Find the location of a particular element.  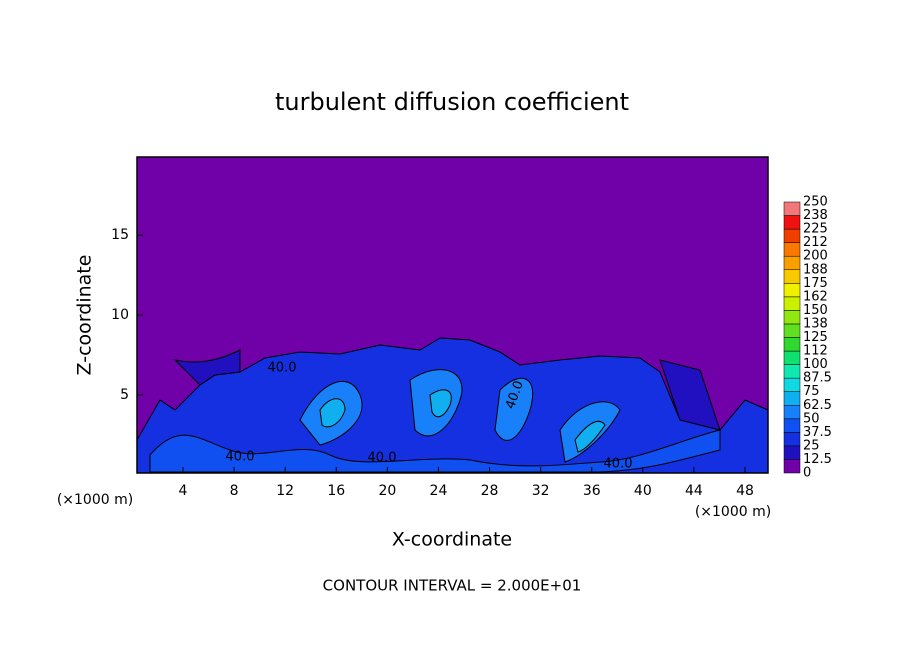

colorbar-label: 100 is located at coordinates (815, 364).